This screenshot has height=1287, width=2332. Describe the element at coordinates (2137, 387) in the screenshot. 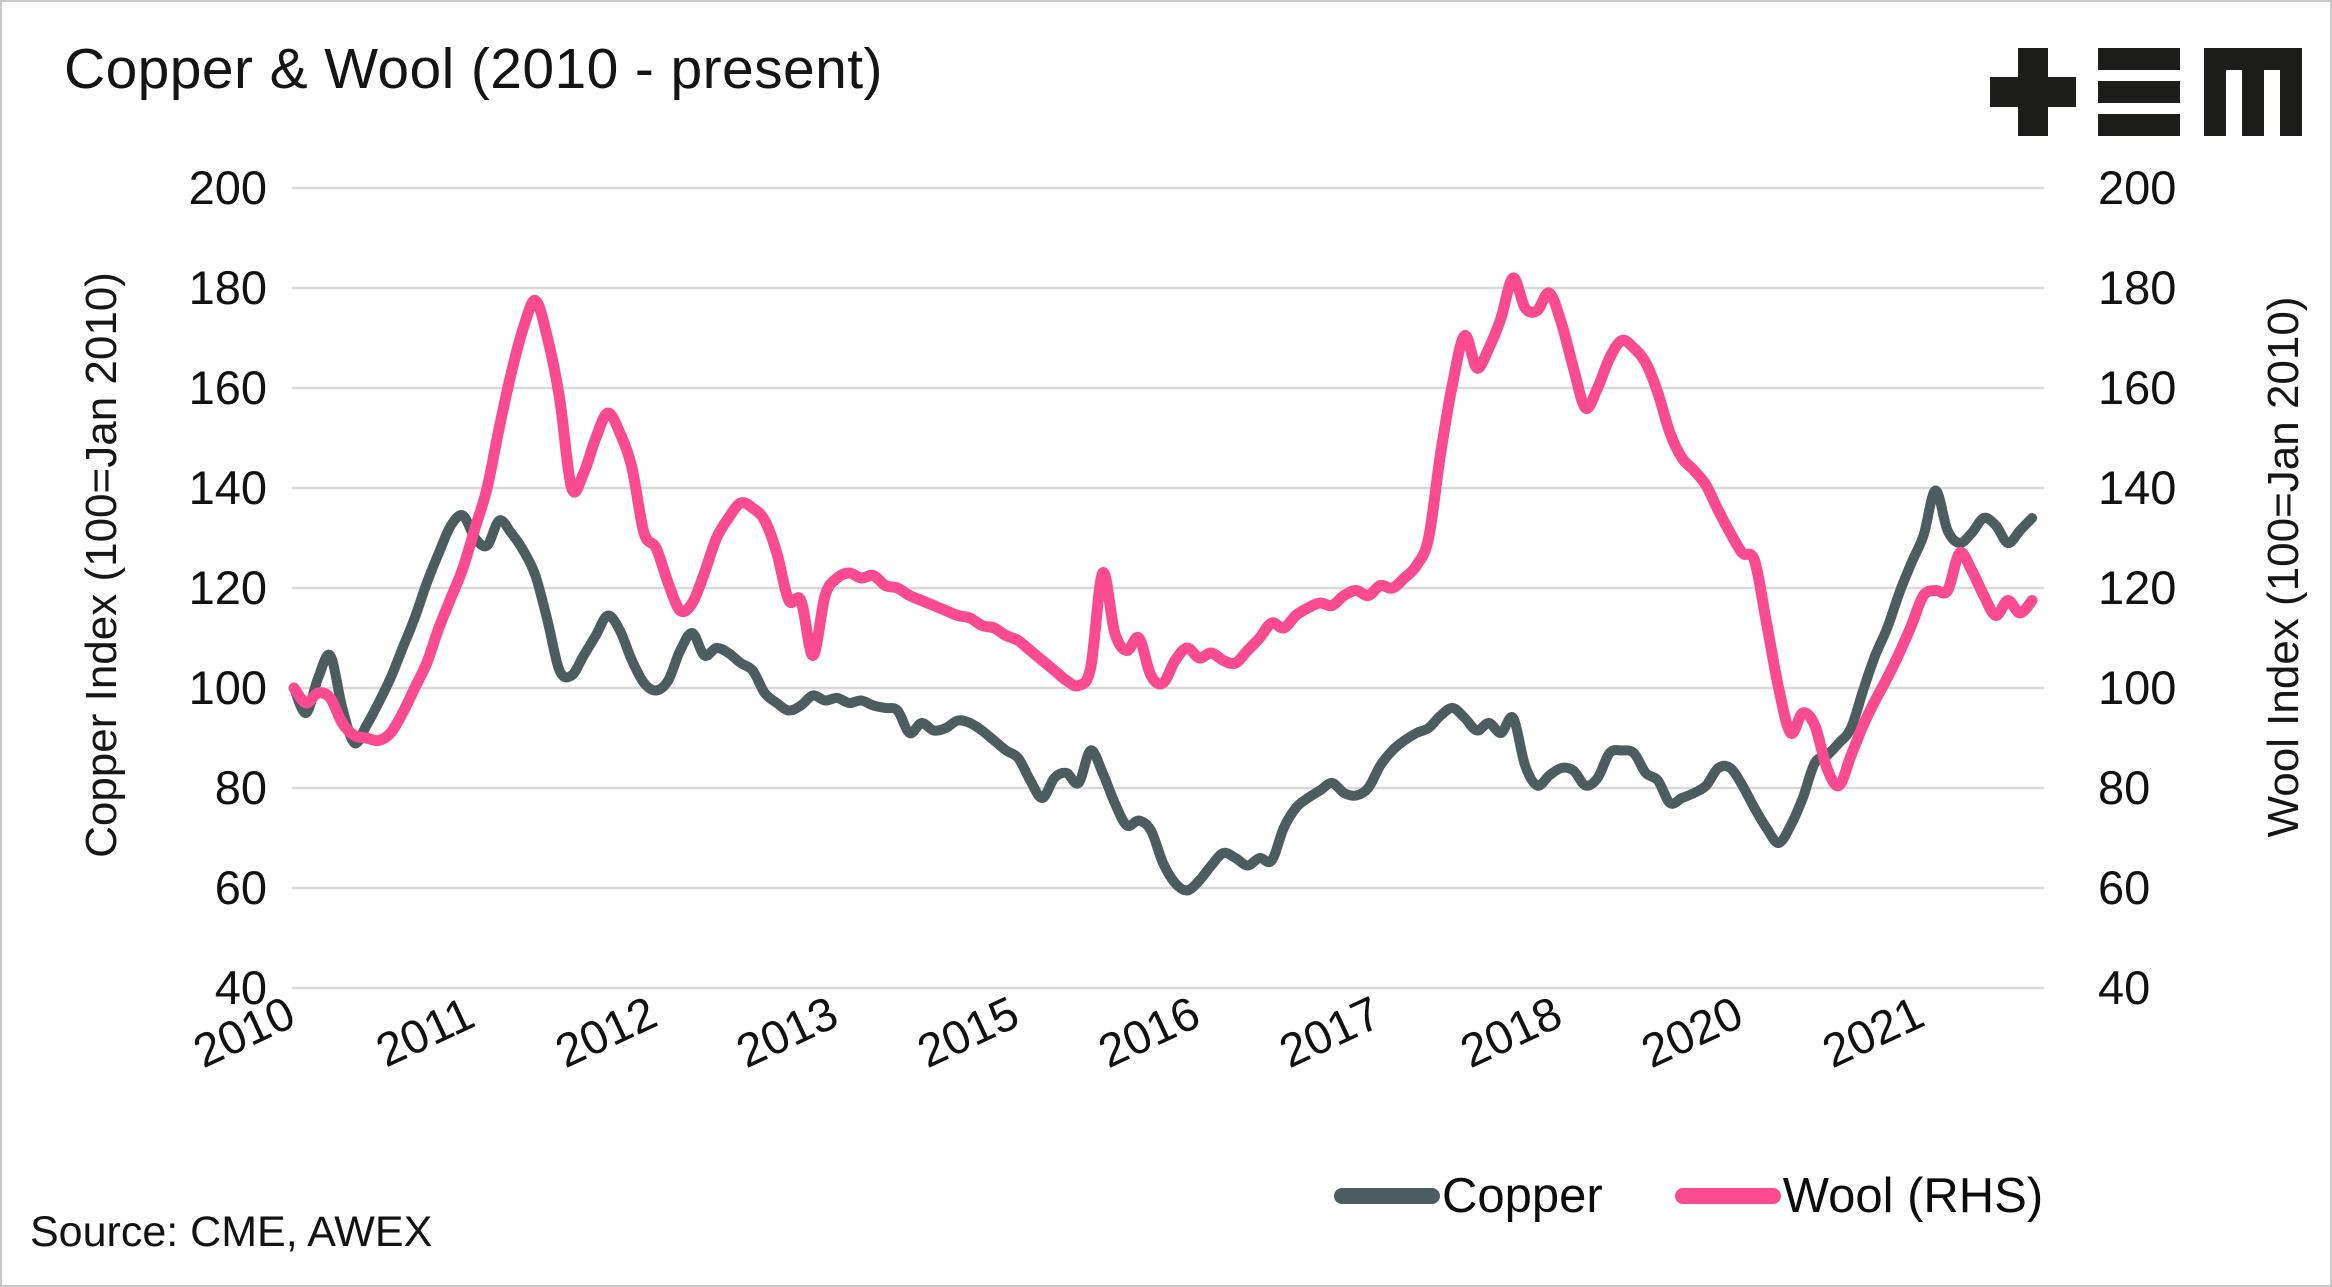

I see `y-tick-label-right-160: 160` at that location.